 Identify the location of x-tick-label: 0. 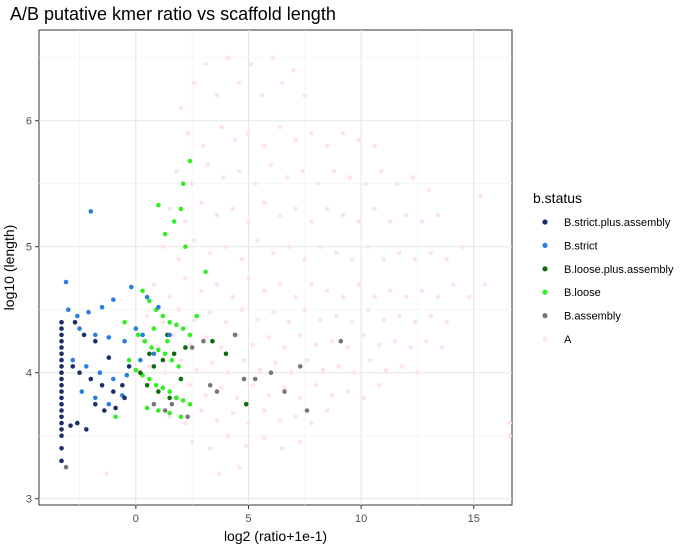
(136, 519).